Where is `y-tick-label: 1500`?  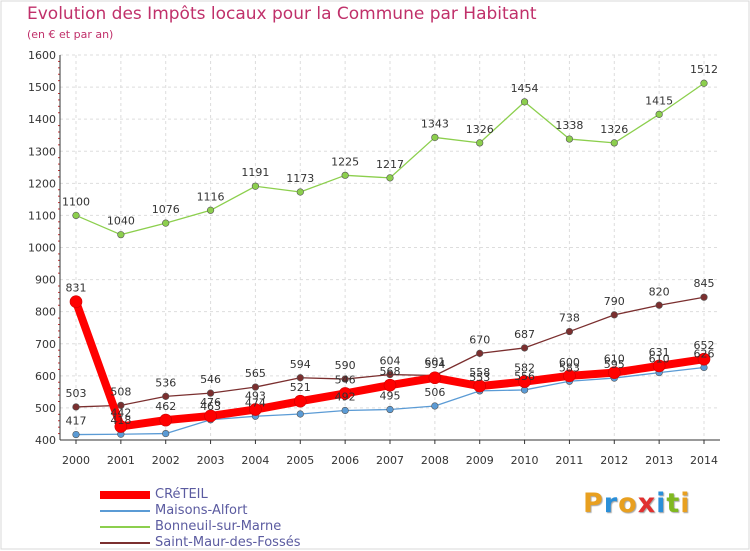
y-tick-label: 1500 is located at coordinates (42, 87).